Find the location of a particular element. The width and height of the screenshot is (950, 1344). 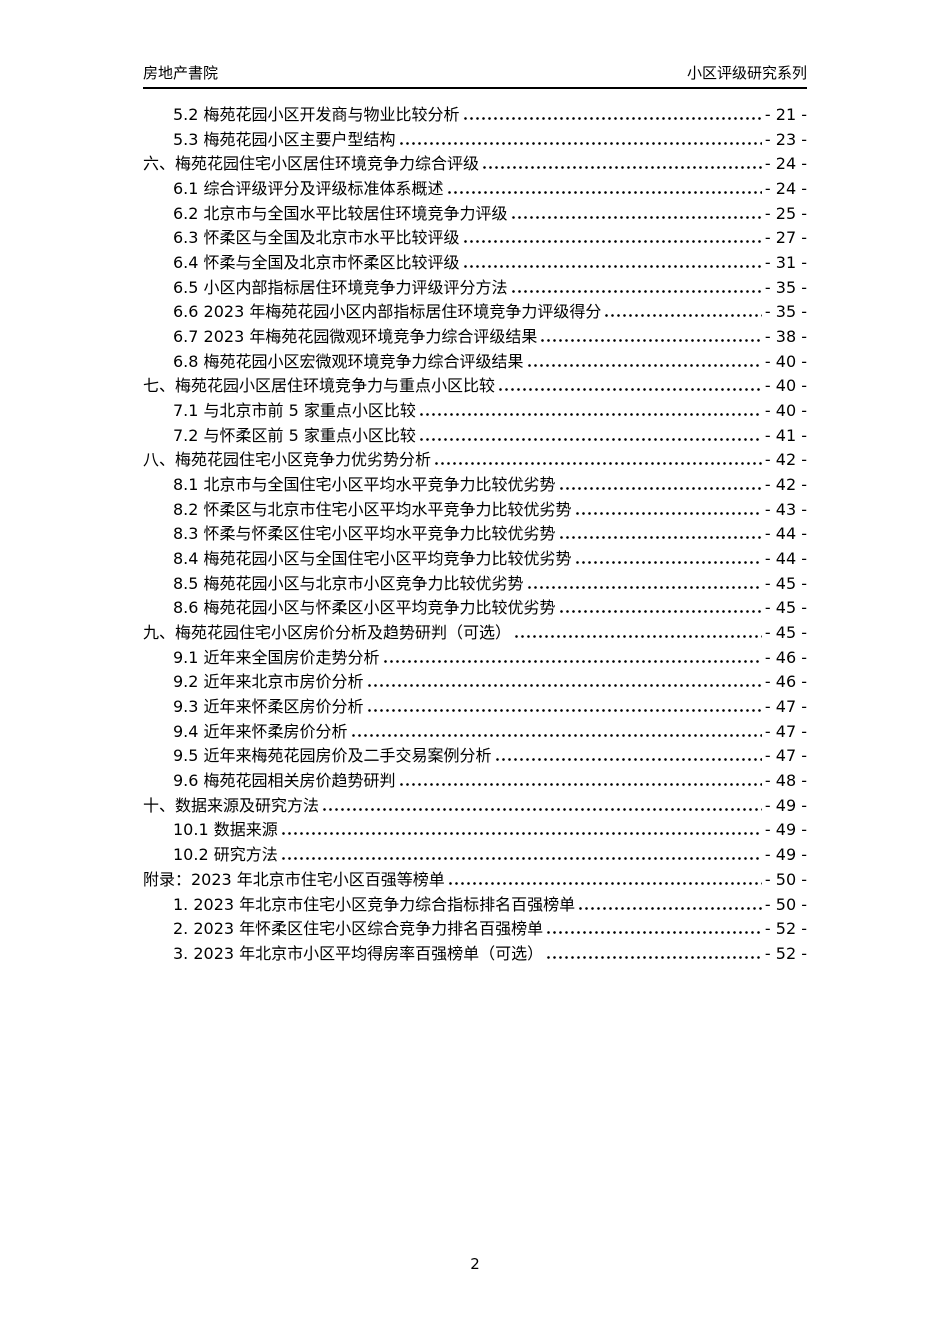

toc-entry: 8.2 怀柔区与北京市住宅小区平均水平竞争力比较优劣势 - 43 - is located at coordinates (475, 510).